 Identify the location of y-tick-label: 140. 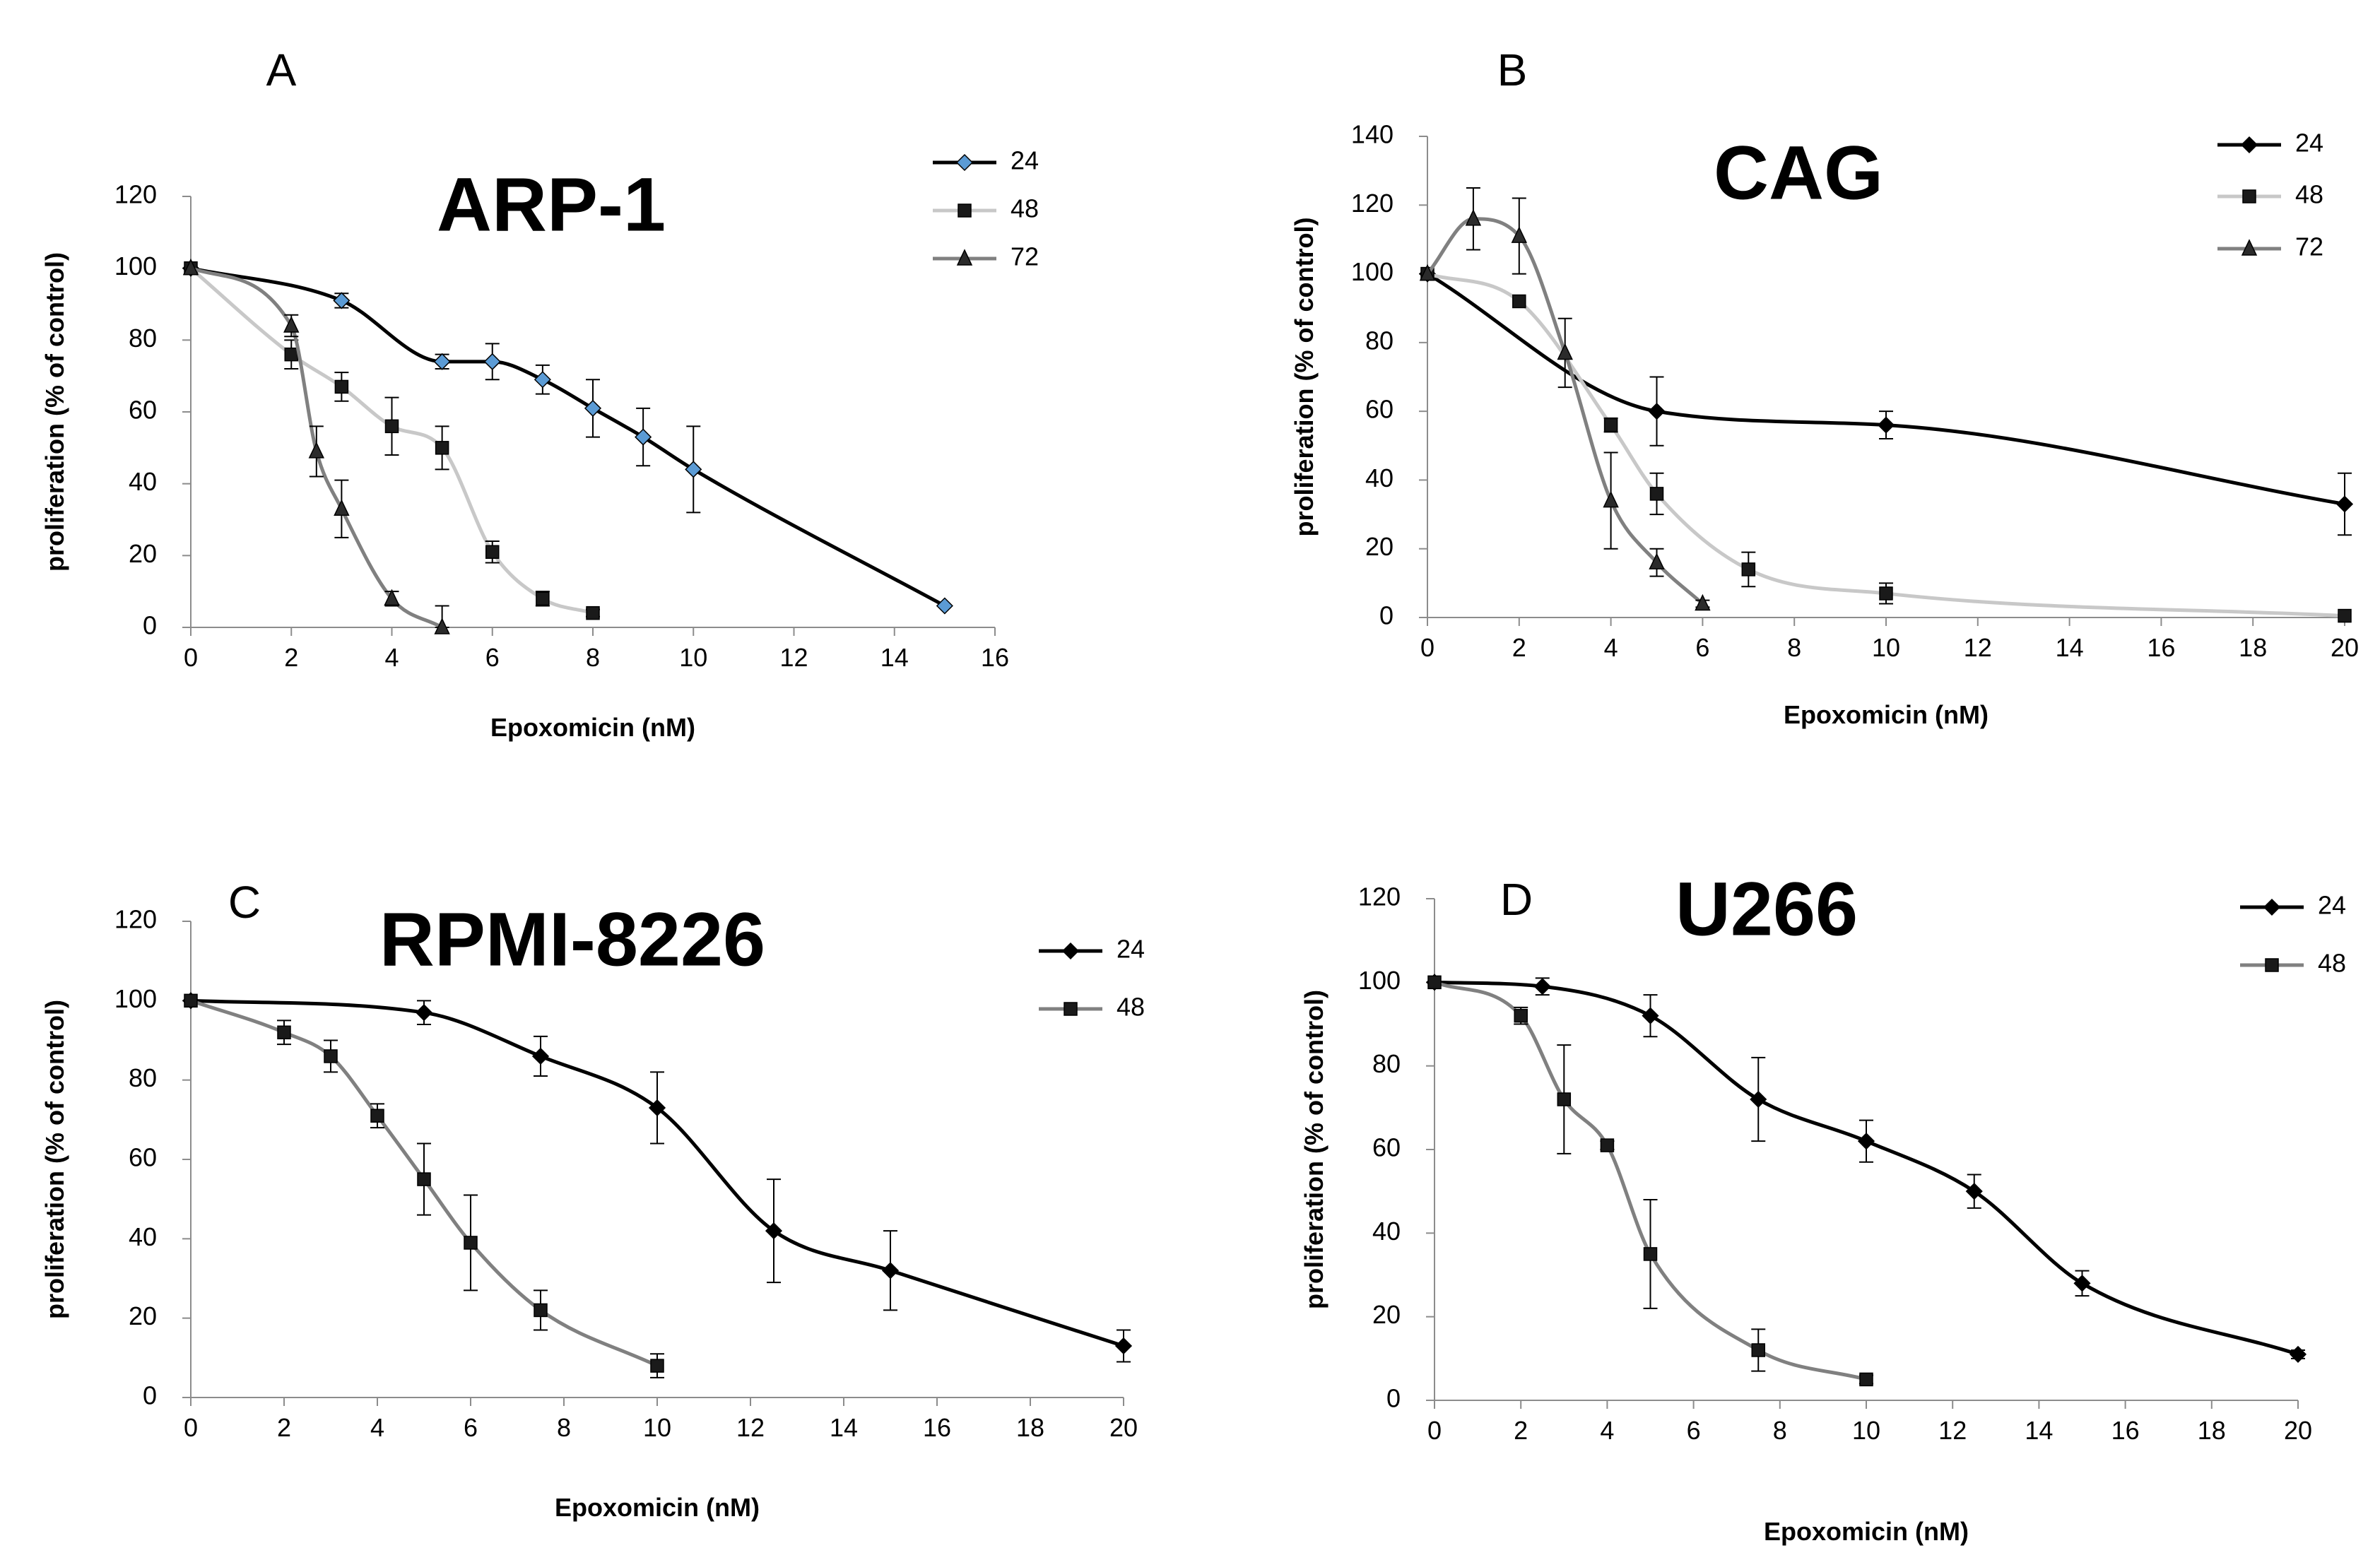
(1372, 134).